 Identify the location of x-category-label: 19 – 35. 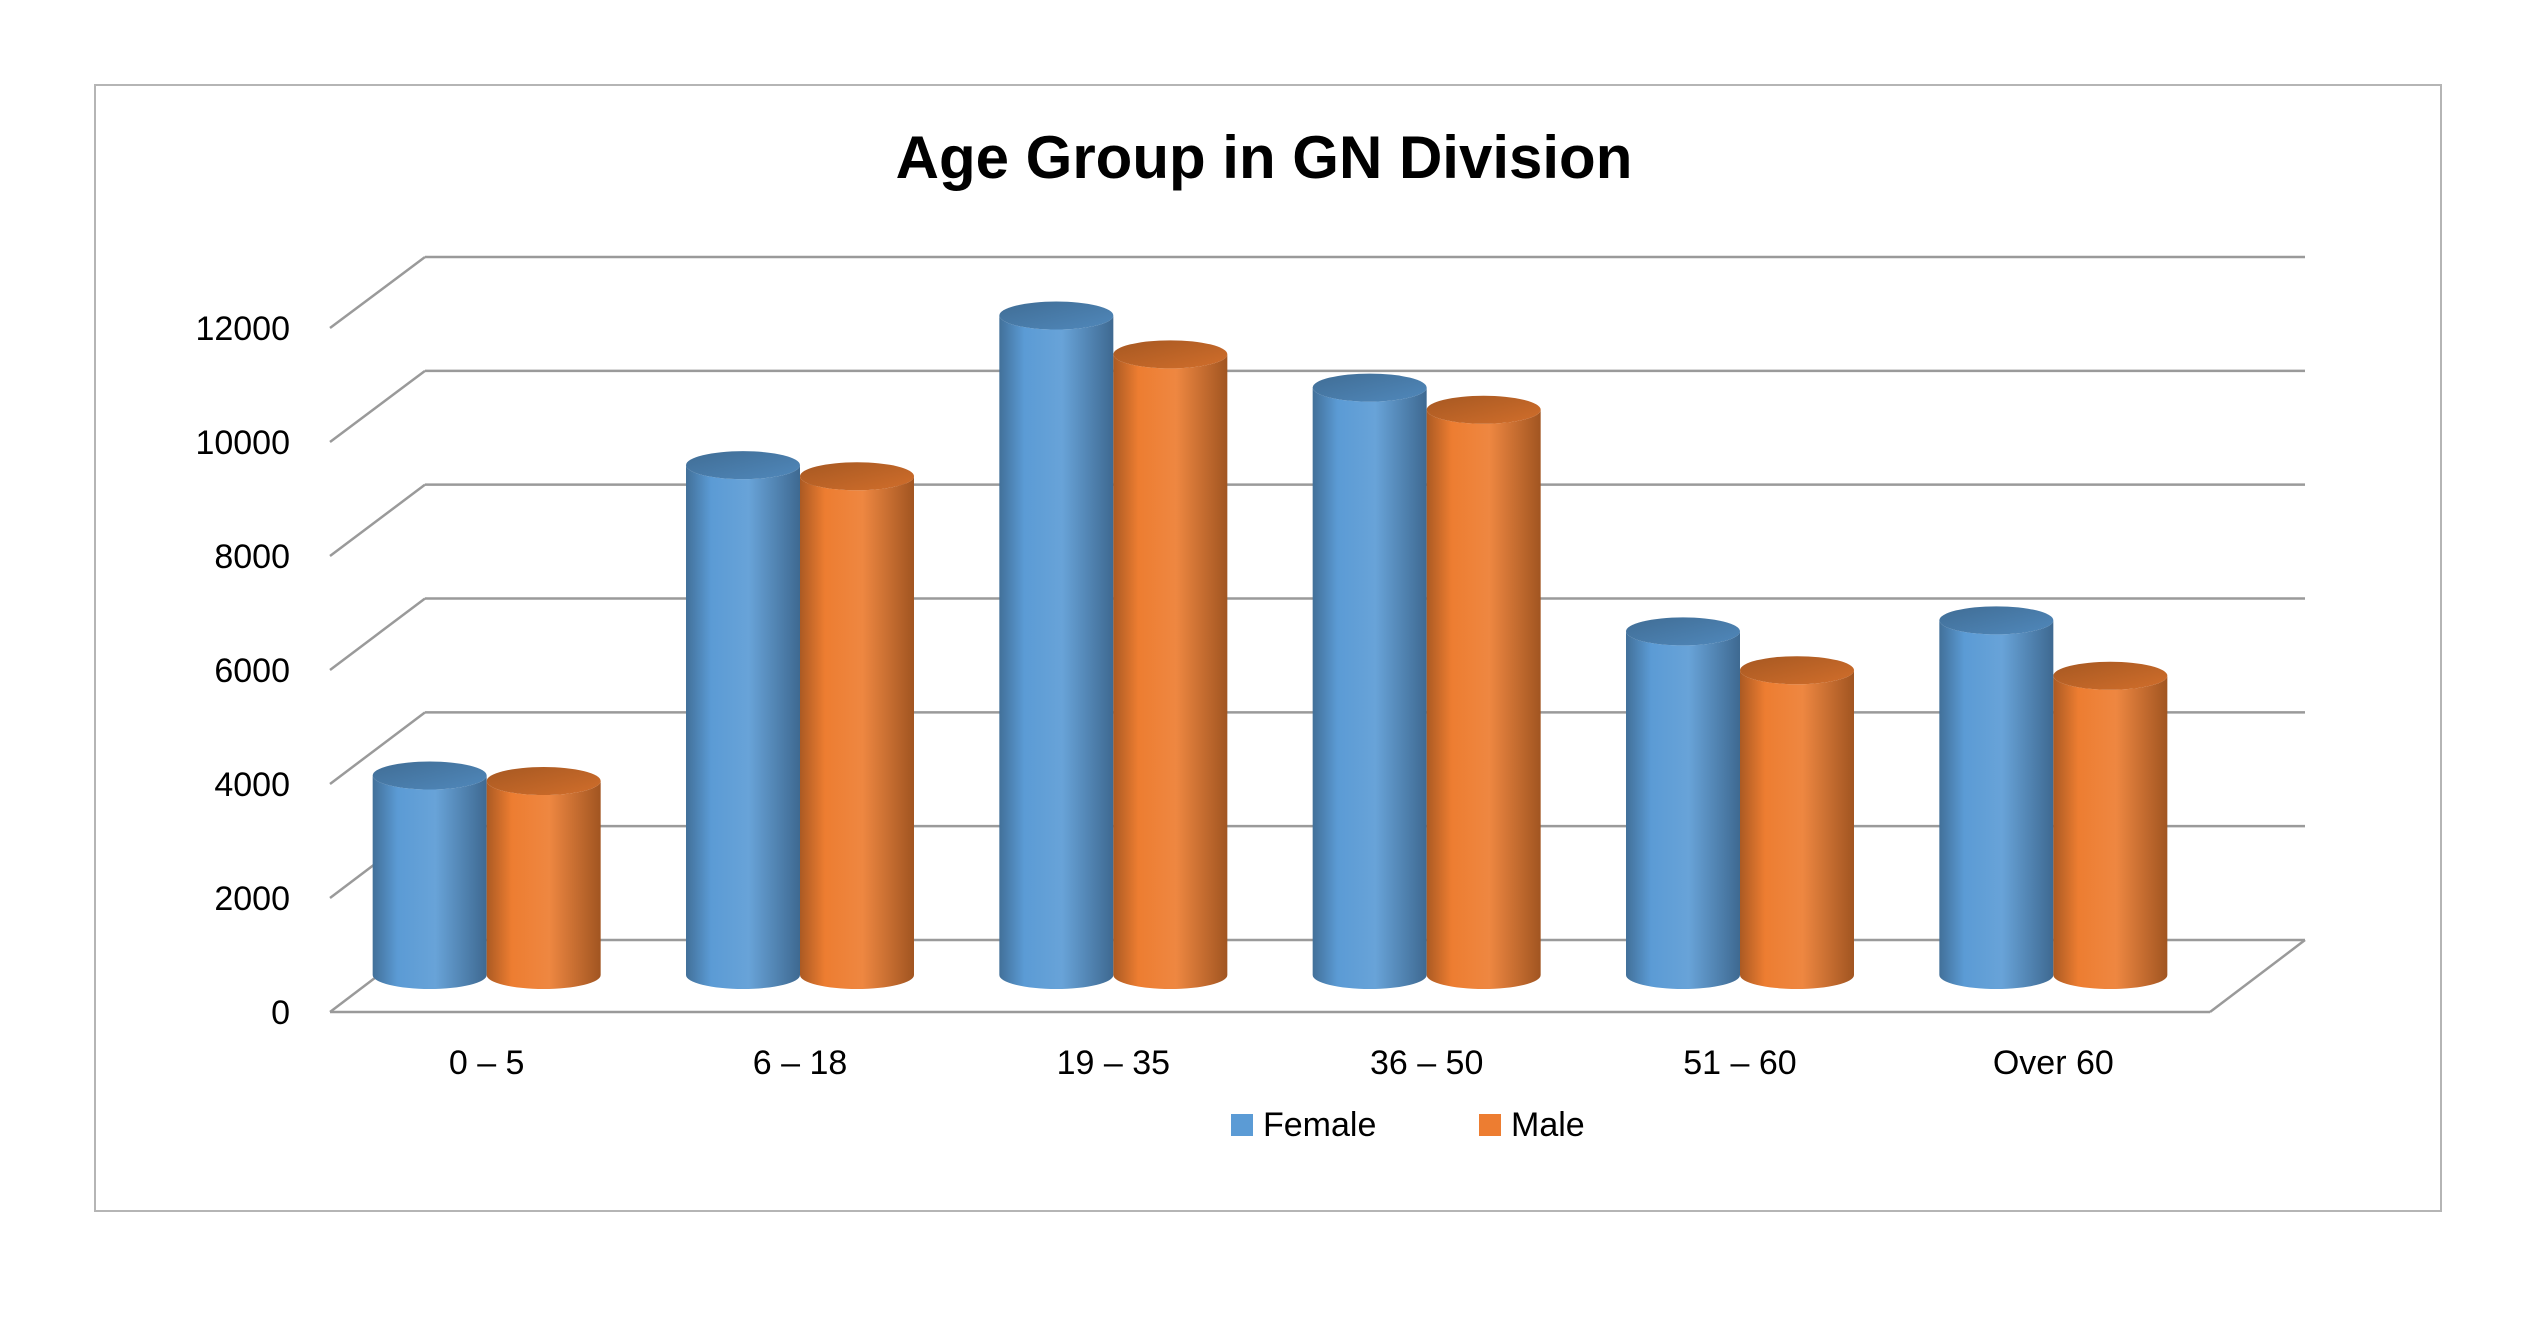
(1113, 1063).